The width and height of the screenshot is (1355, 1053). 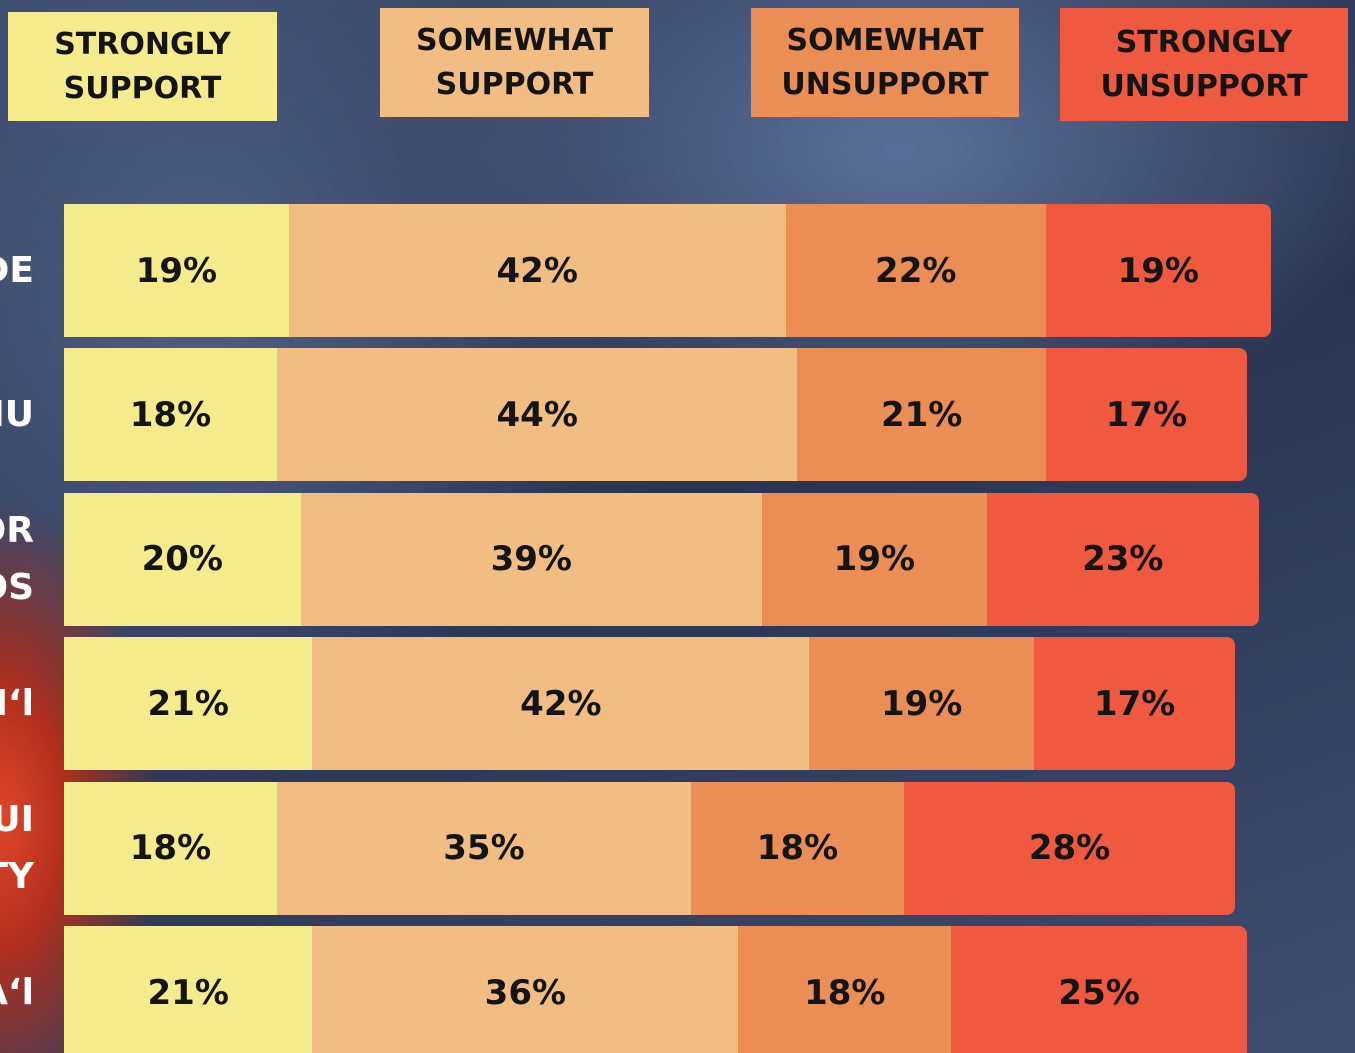 I want to click on legend-item: SOMEWHAT SUPPORT, so click(x=514, y=62).